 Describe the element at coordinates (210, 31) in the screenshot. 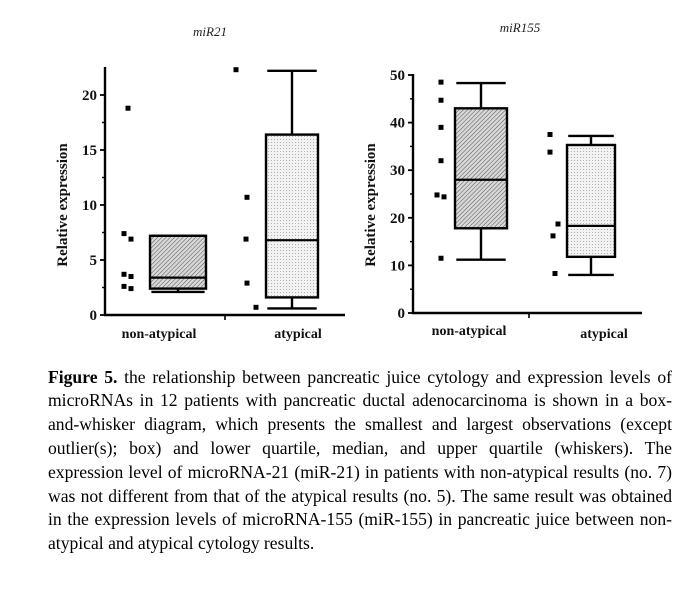

I see `chart-title: miR21` at that location.